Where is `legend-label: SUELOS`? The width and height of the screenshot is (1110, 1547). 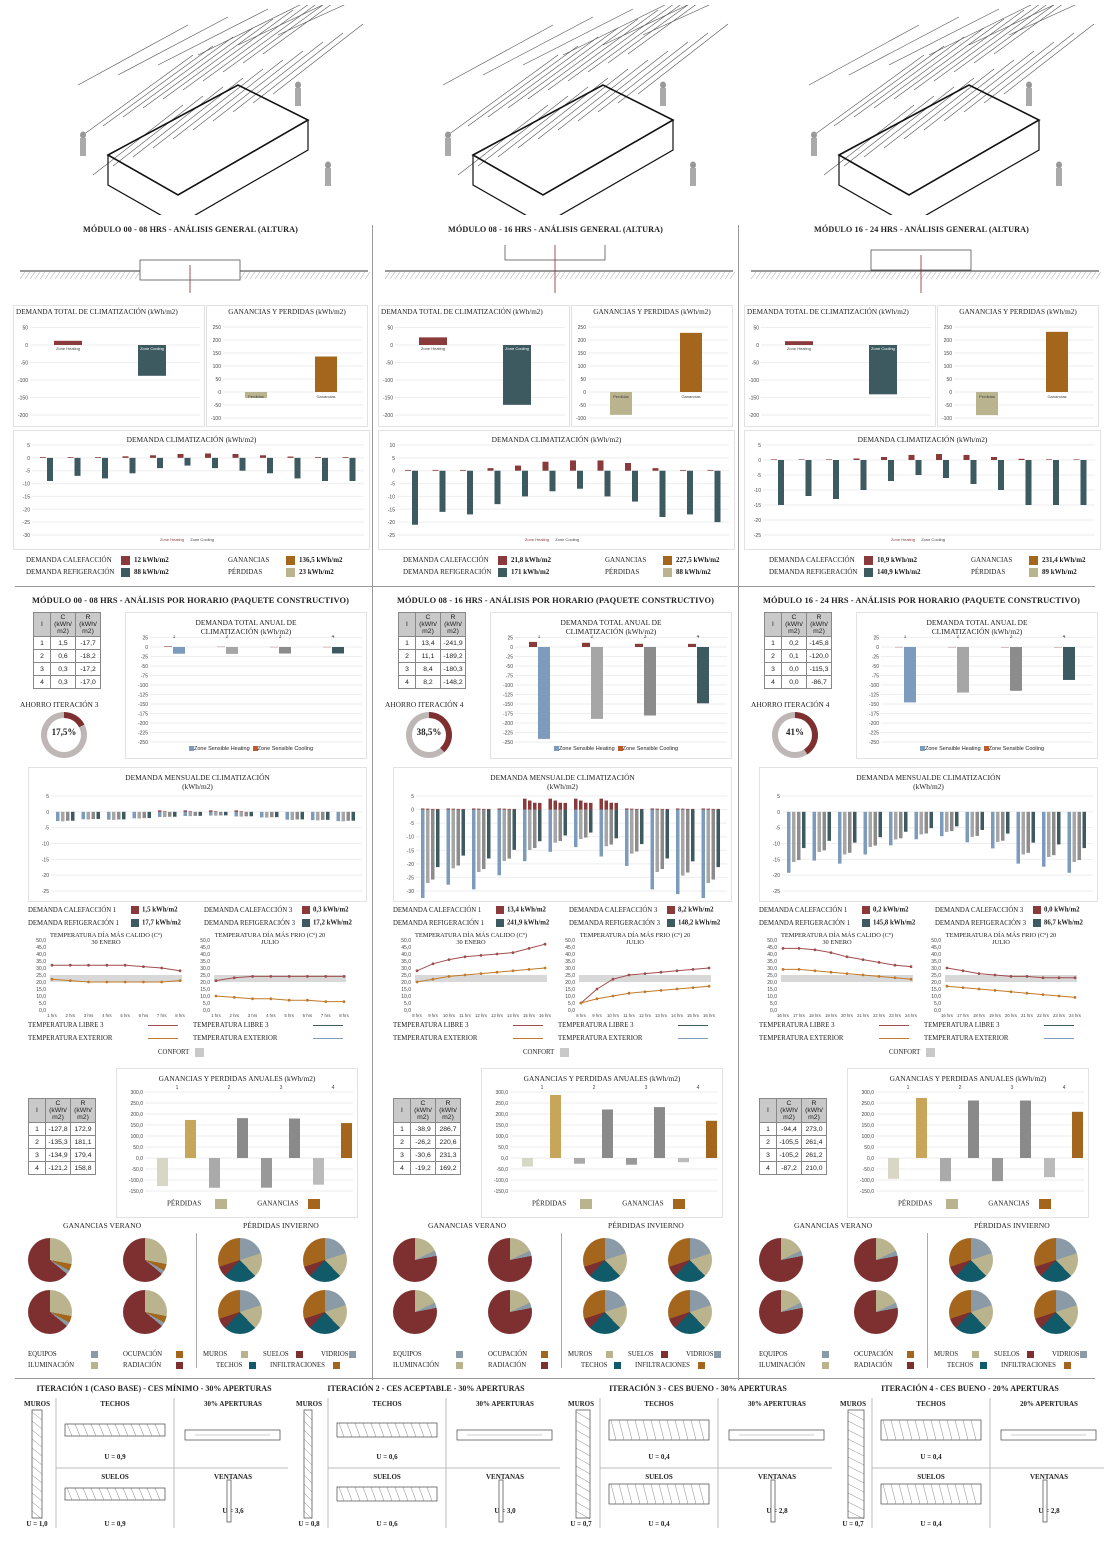
legend-label: SUELOS is located at coordinates (276, 1355).